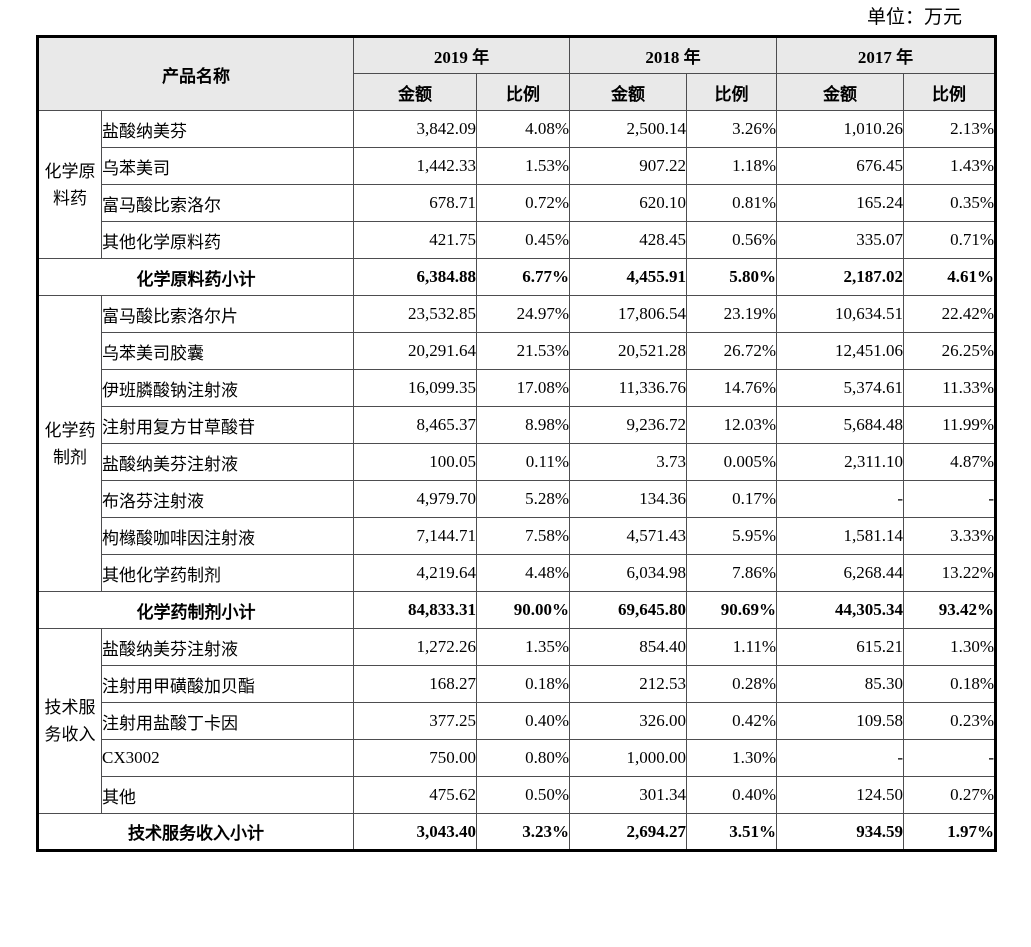 This screenshot has width=1031, height=947. Describe the element at coordinates (415, 166) in the screenshot. I see `amount-cell: 1,442.33` at that location.